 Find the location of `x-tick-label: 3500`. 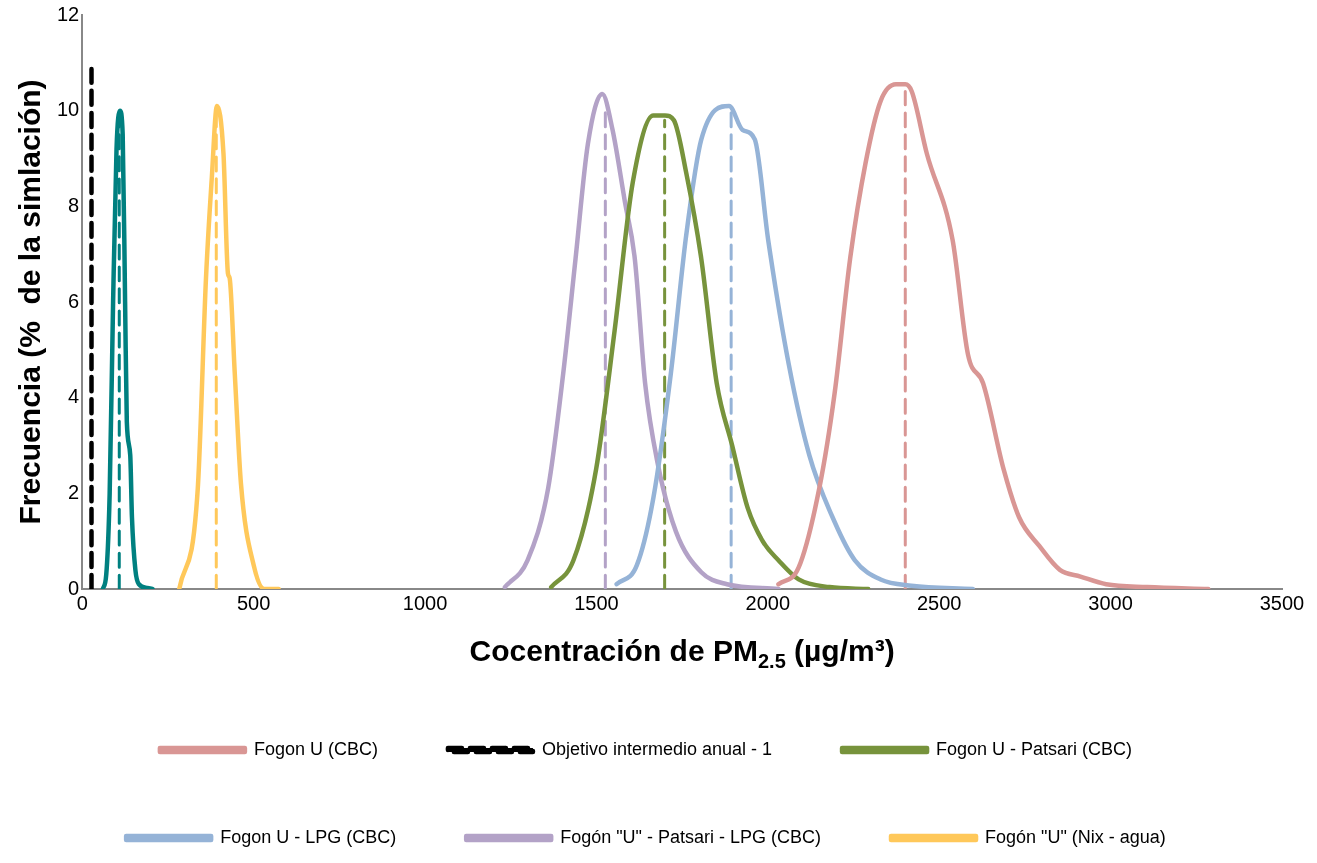

x-tick-label: 3500 is located at coordinates (1282, 602).